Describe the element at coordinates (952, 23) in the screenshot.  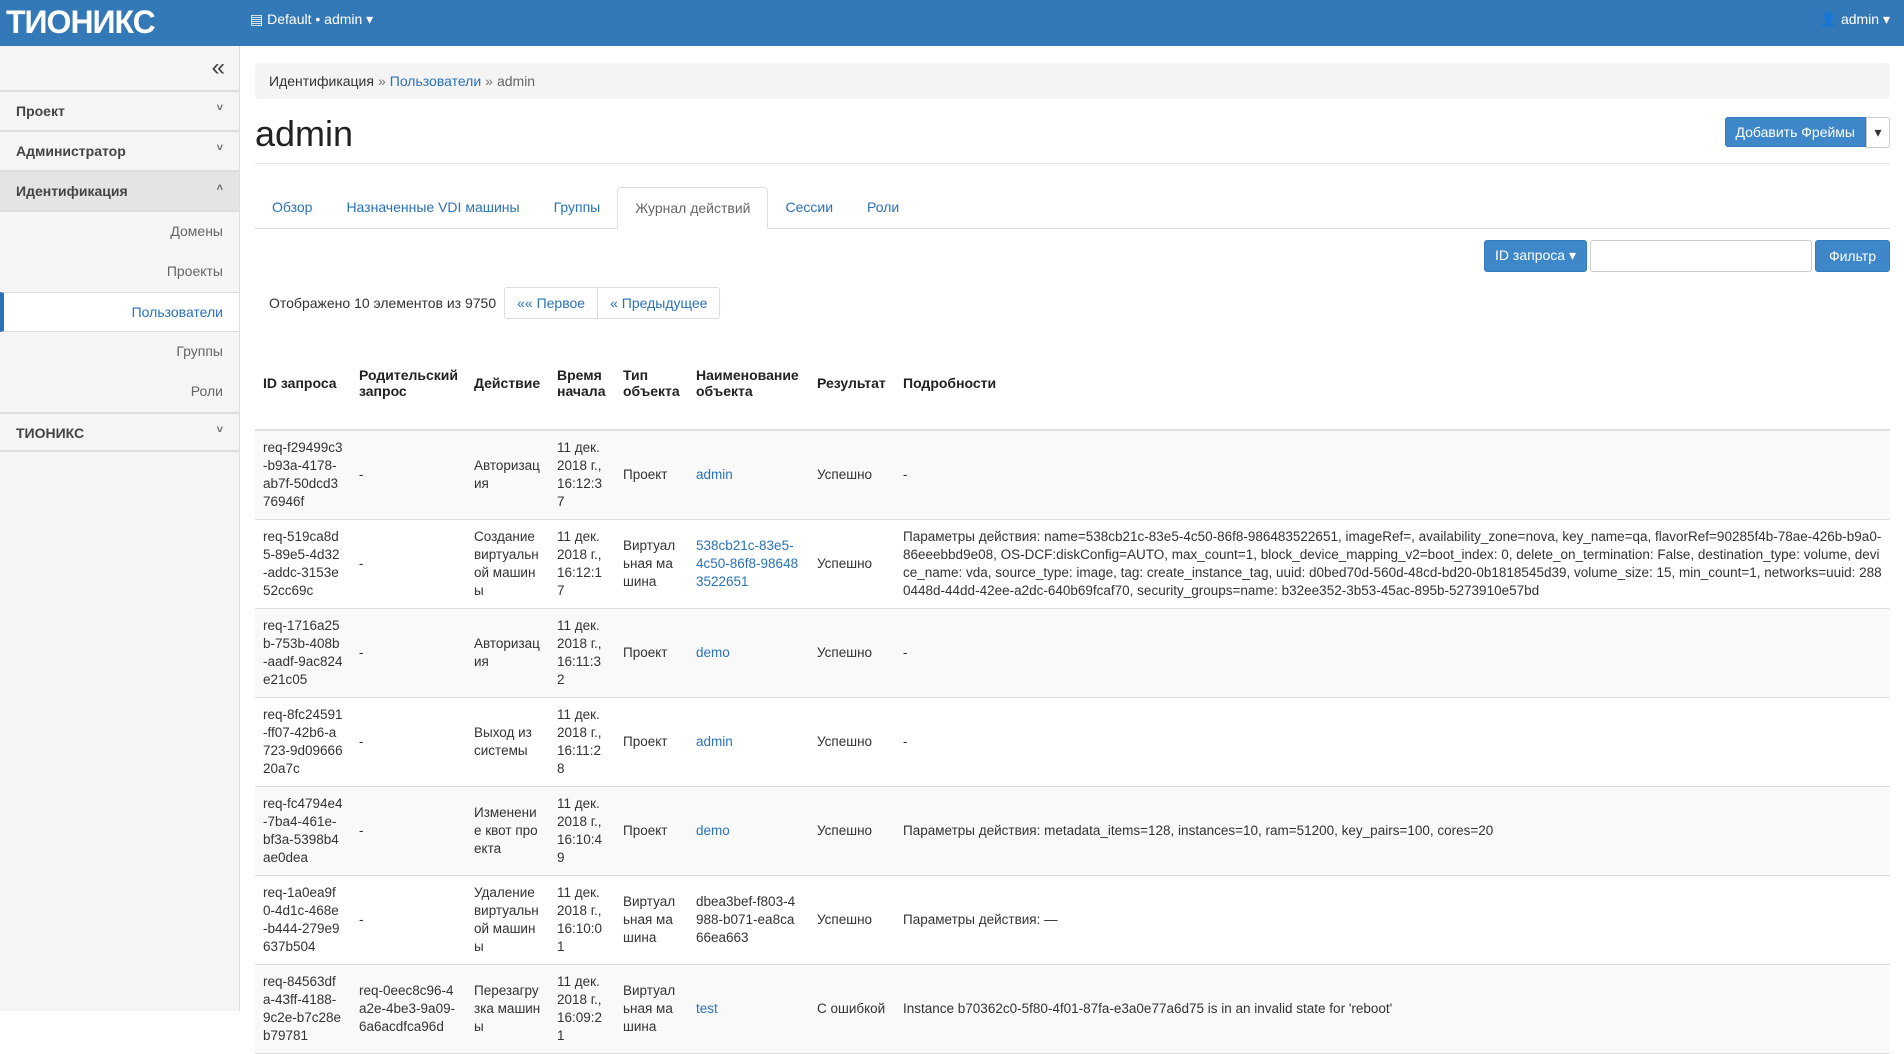
I see `top-navbar: ТИОНИКС ▤ Default • admin ▾ 👤 admin ▾` at that location.